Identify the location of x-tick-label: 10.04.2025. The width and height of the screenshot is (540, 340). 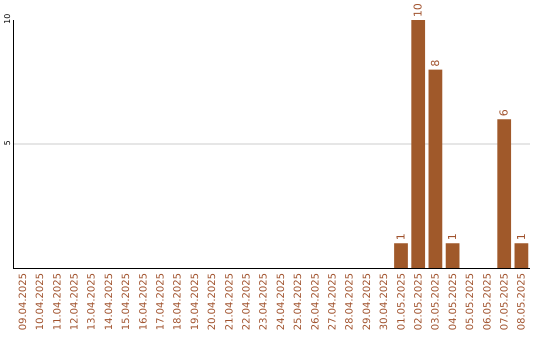
(40, 301).